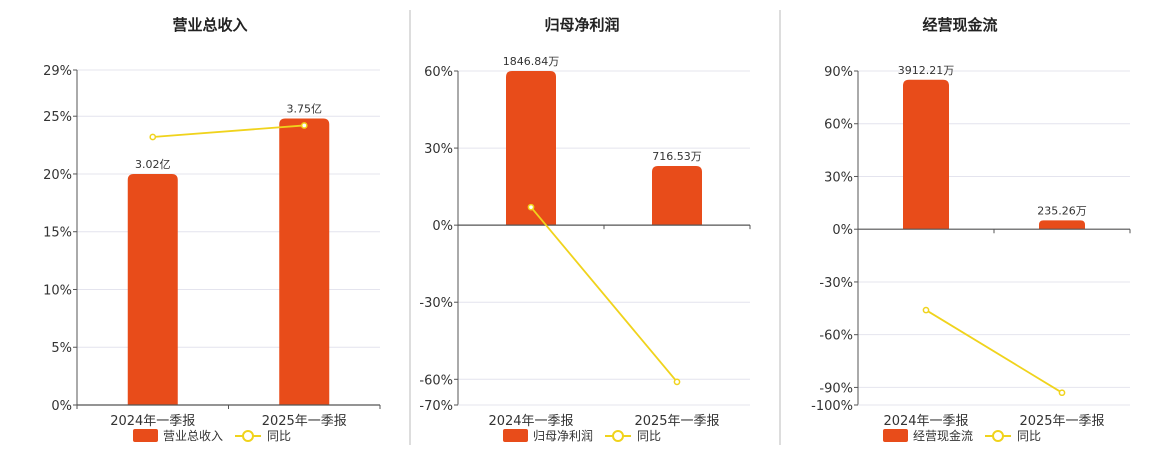 The image size is (1160, 450). Describe the element at coordinates (926, 70) in the screenshot. I see `bar-data-label: 3912.21万` at that location.